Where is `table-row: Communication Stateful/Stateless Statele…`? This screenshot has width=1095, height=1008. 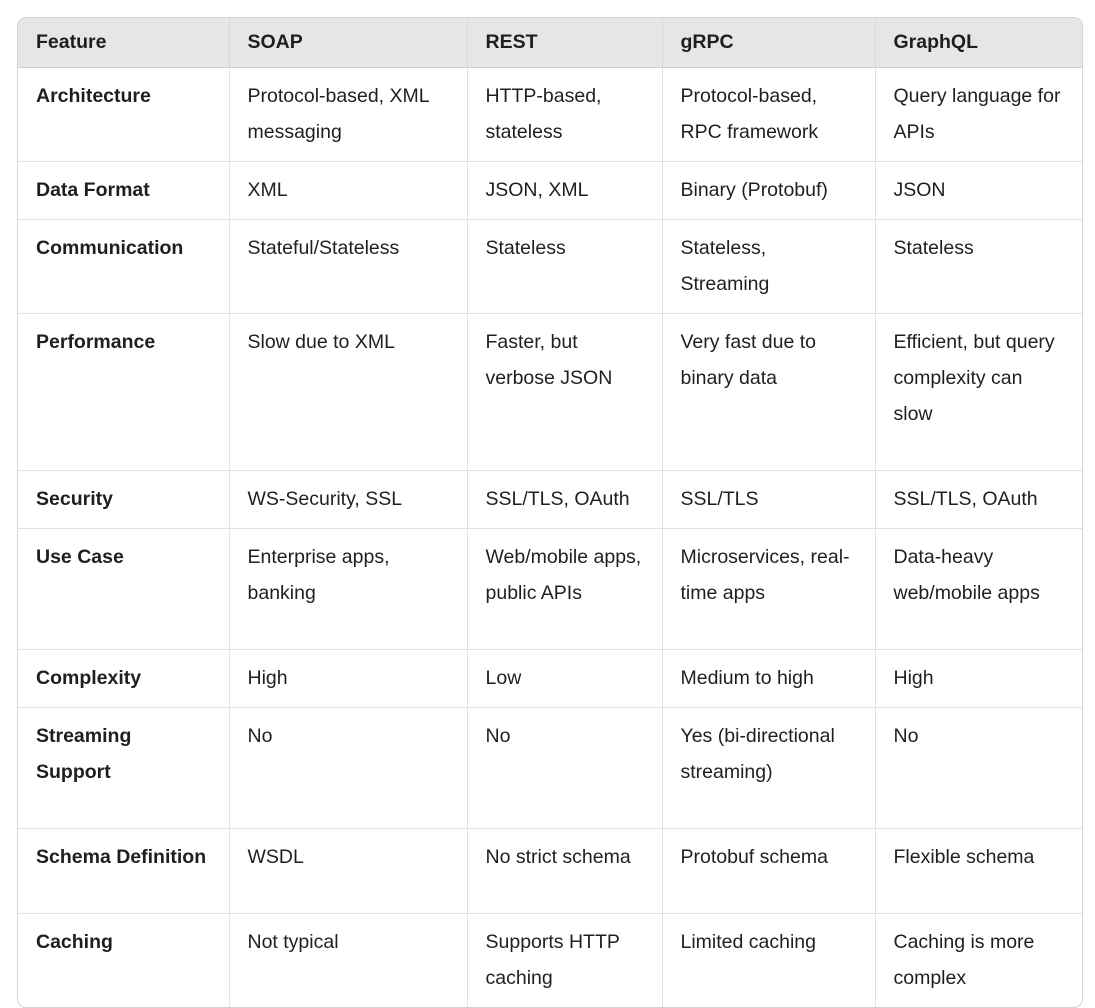 table-row: Communication Stateful/Stateless Statele… is located at coordinates (550, 265).